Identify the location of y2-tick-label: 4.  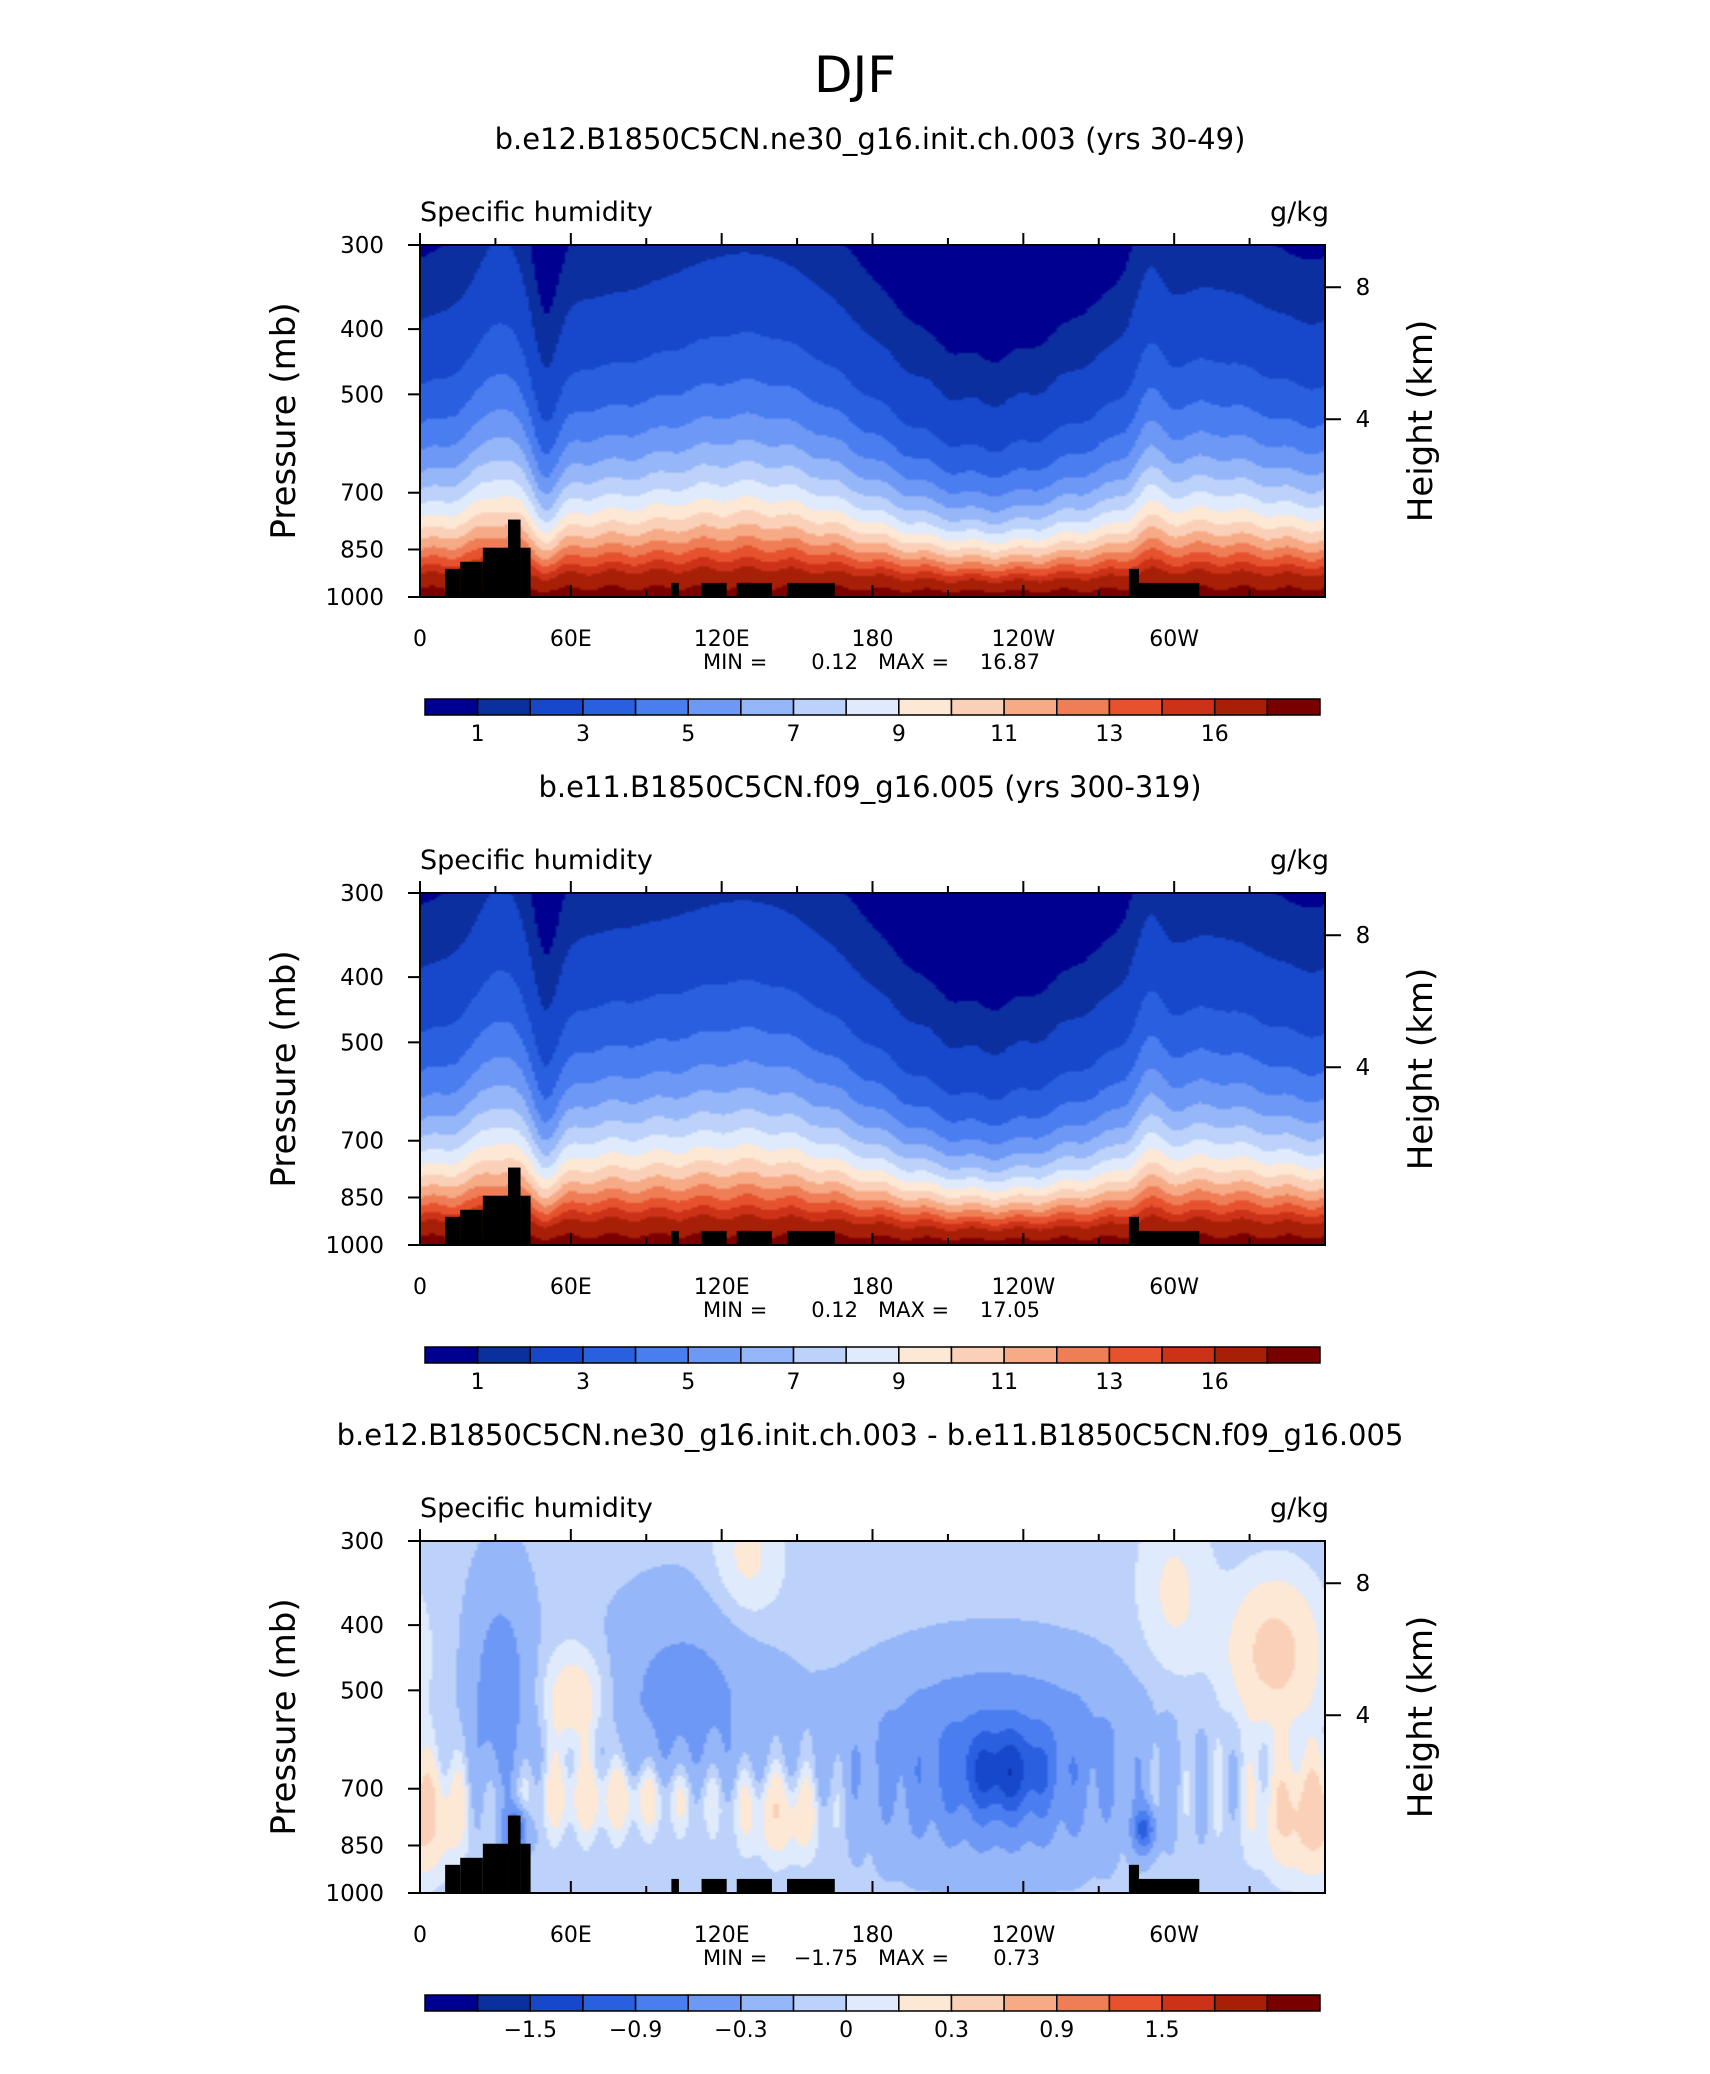
(1363, 420).